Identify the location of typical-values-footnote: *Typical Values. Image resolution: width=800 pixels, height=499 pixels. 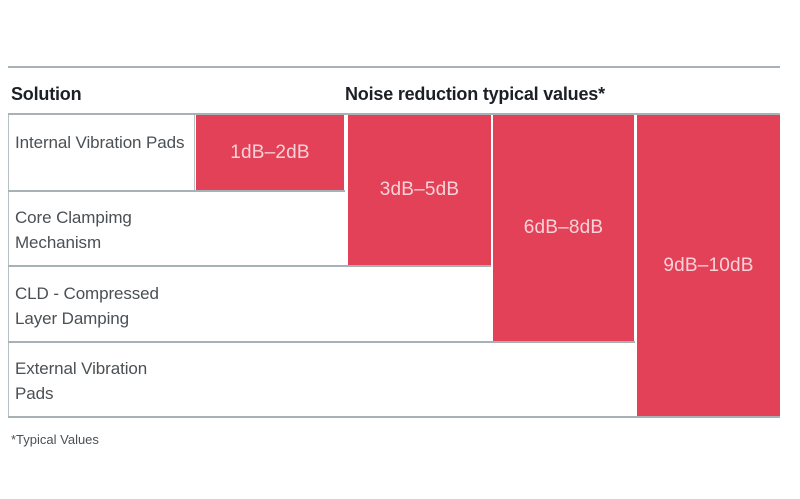
(55, 439).